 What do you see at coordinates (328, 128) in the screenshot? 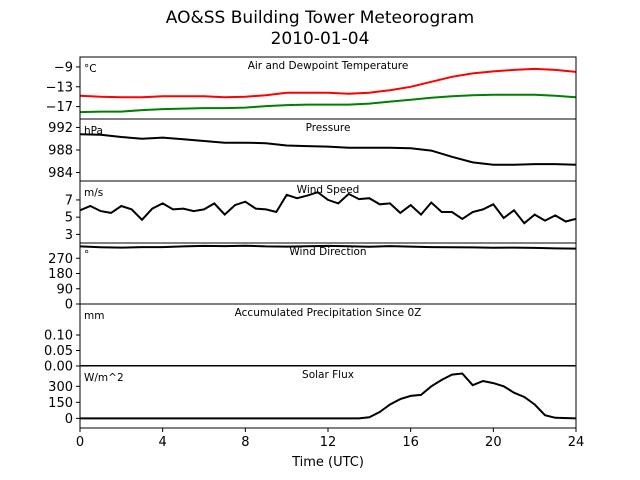
I see `panel-title: Pressure` at bounding box center [328, 128].